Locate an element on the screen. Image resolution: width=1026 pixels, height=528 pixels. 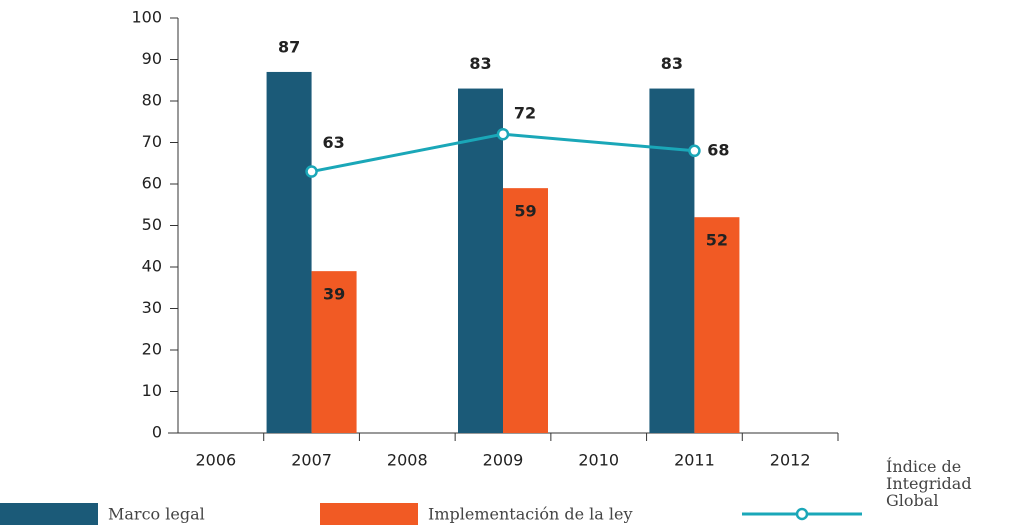
value-label: 39 is located at coordinates (334, 294).